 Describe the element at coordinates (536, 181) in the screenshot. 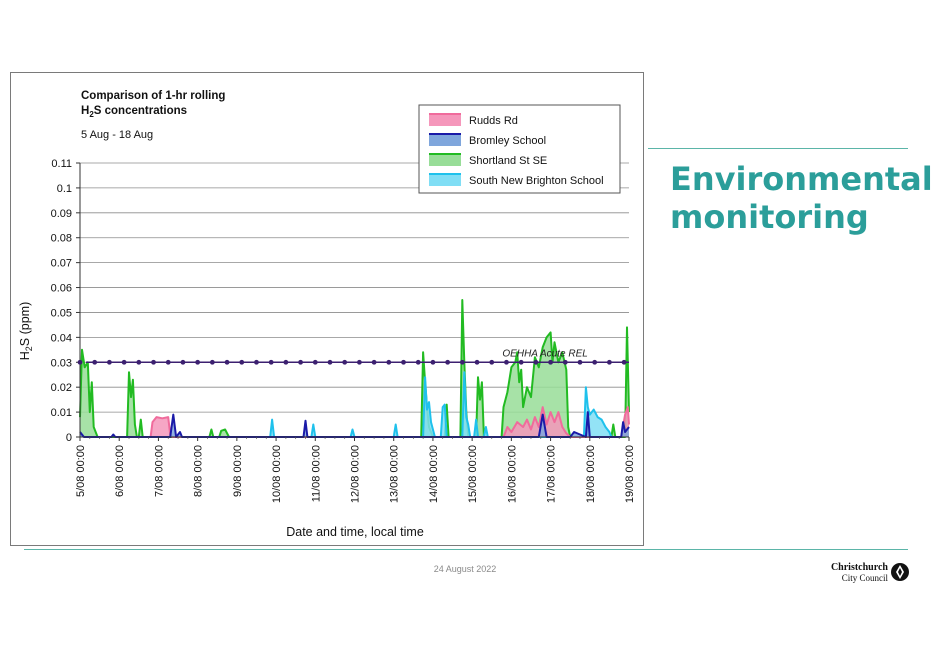

I see `legend-label: South New Brighton School` at that location.